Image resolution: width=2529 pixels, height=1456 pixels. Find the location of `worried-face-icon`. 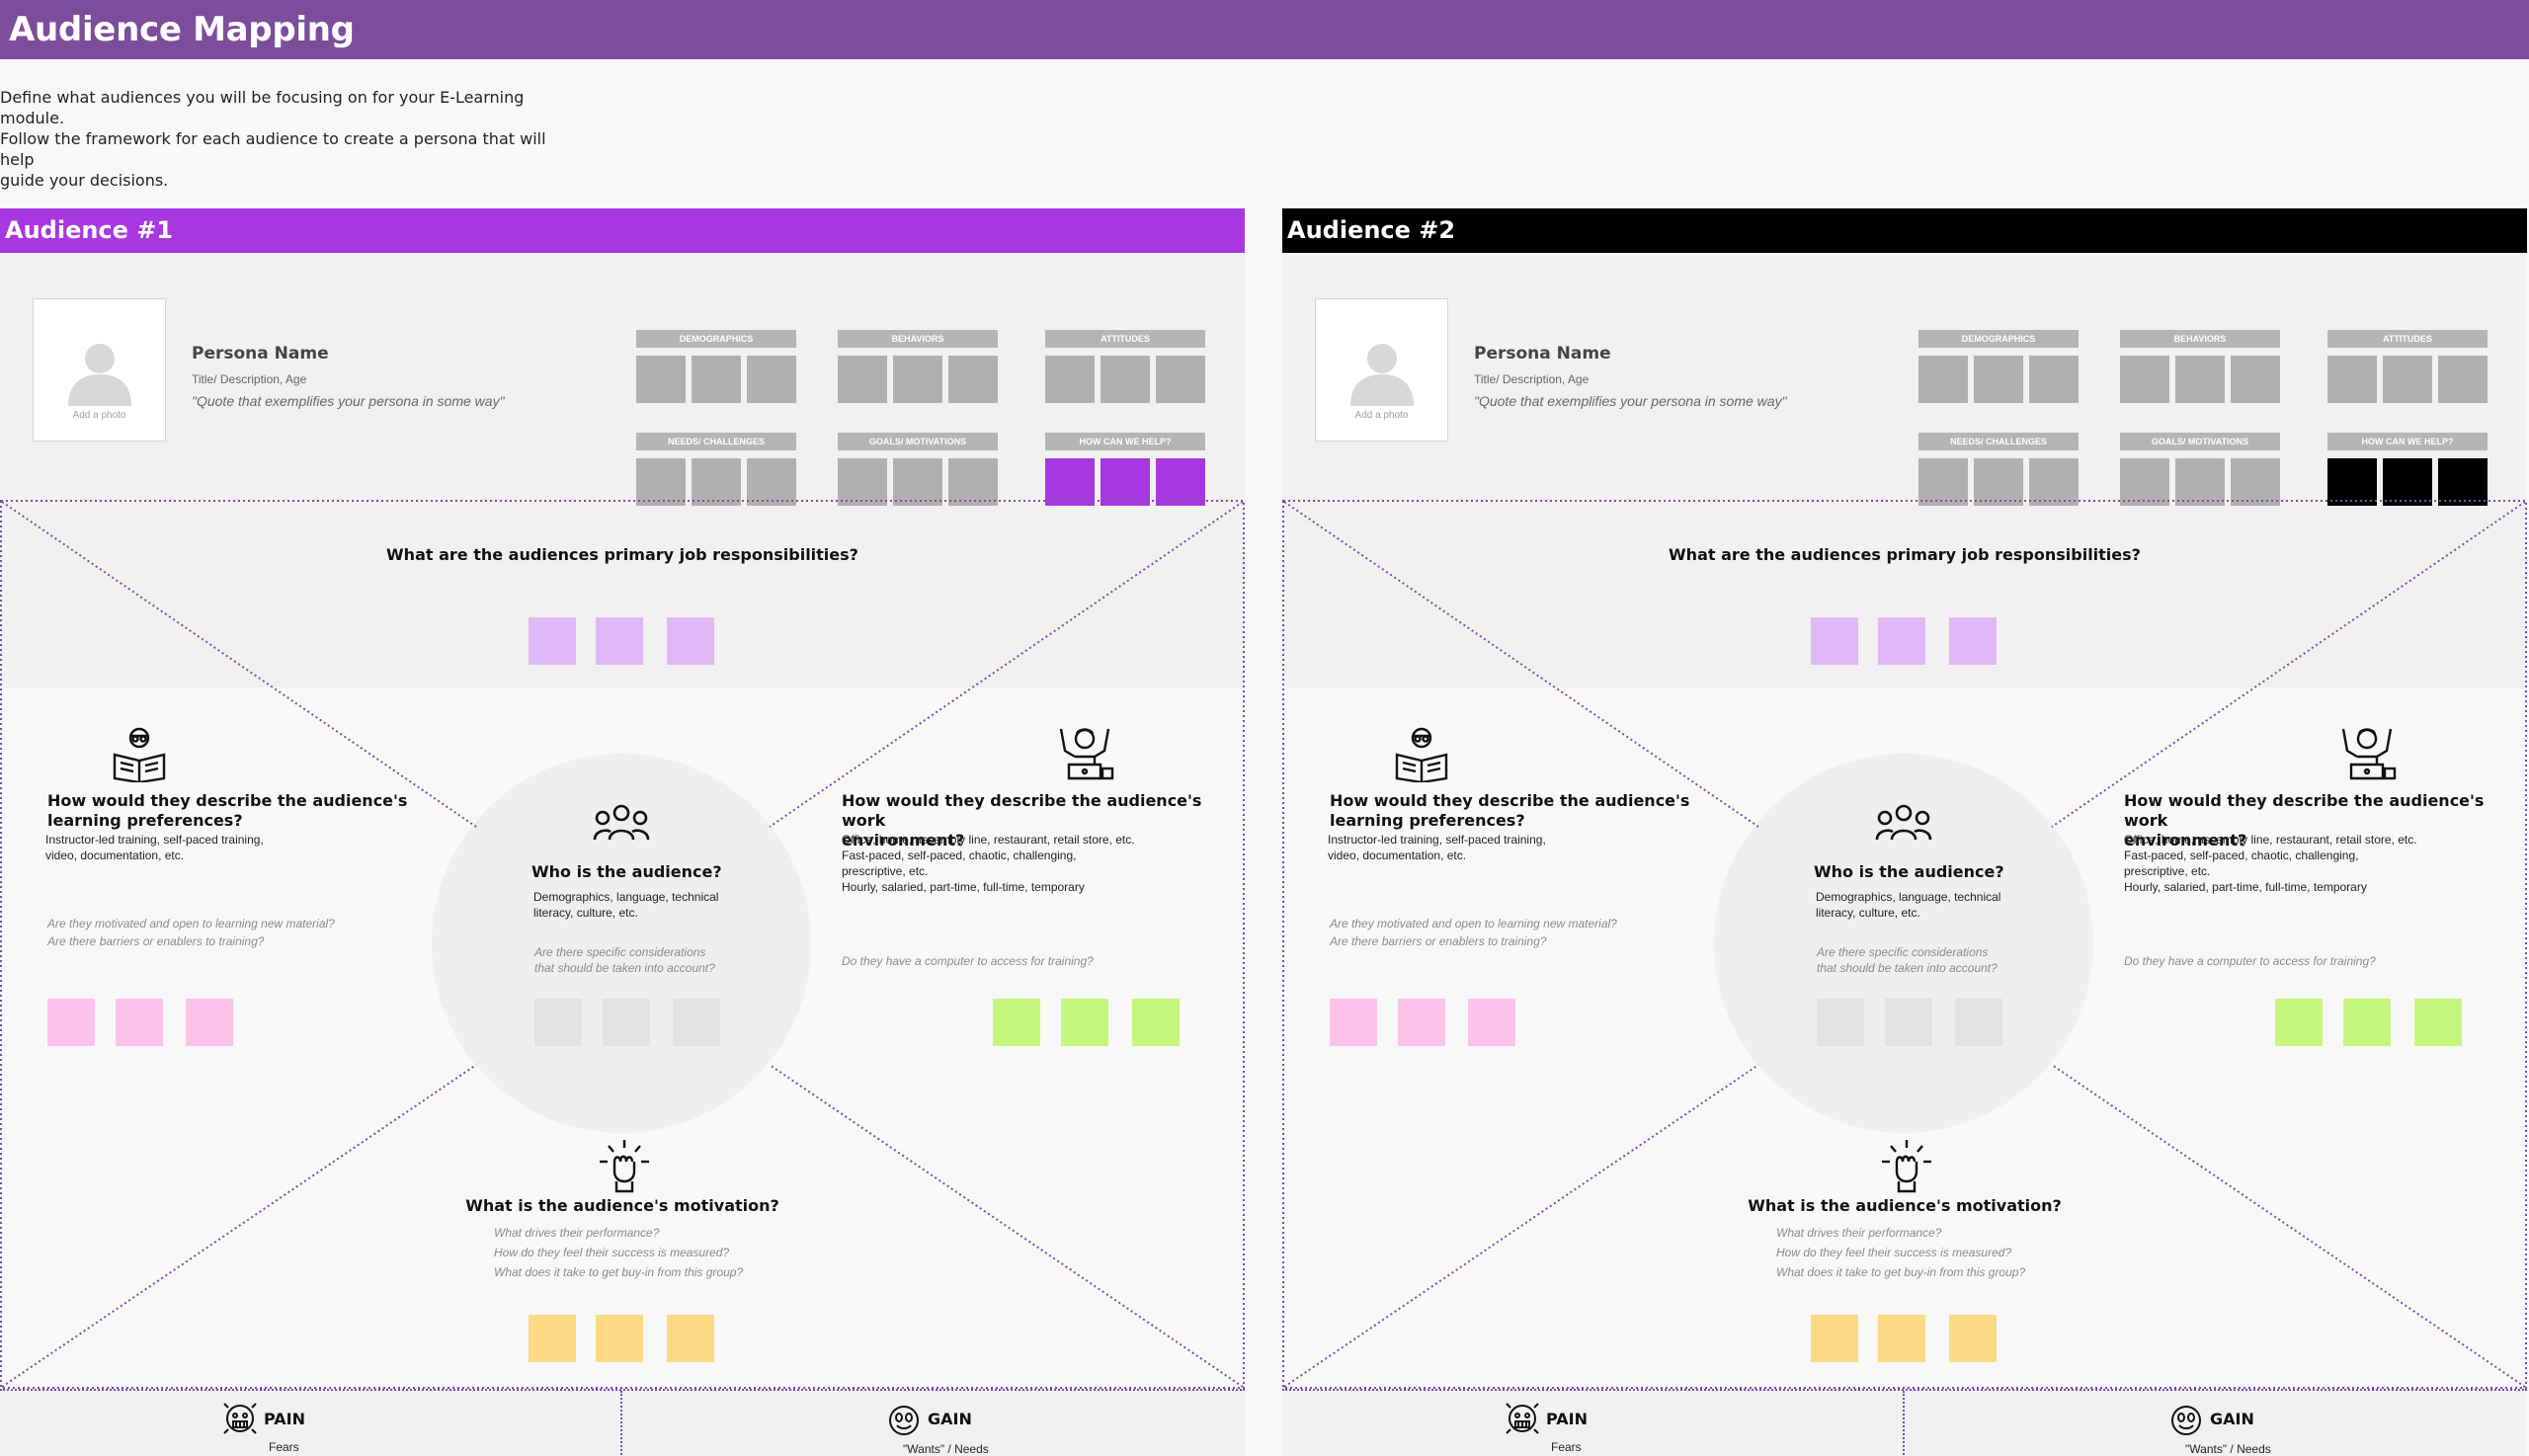

worried-face-icon is located at coordinates (240, 1418).